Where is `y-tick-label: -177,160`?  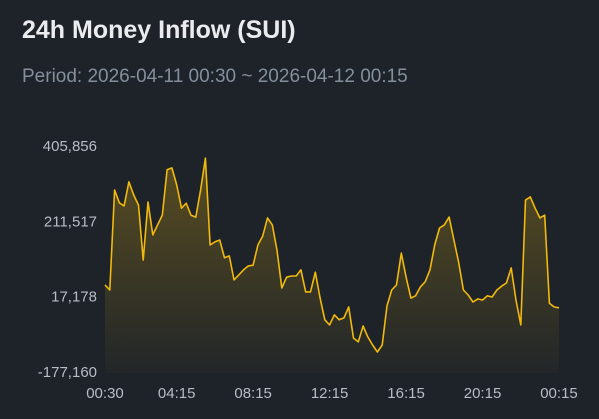
y-tick-label: -177,160 is located at coordinates (67, 372).